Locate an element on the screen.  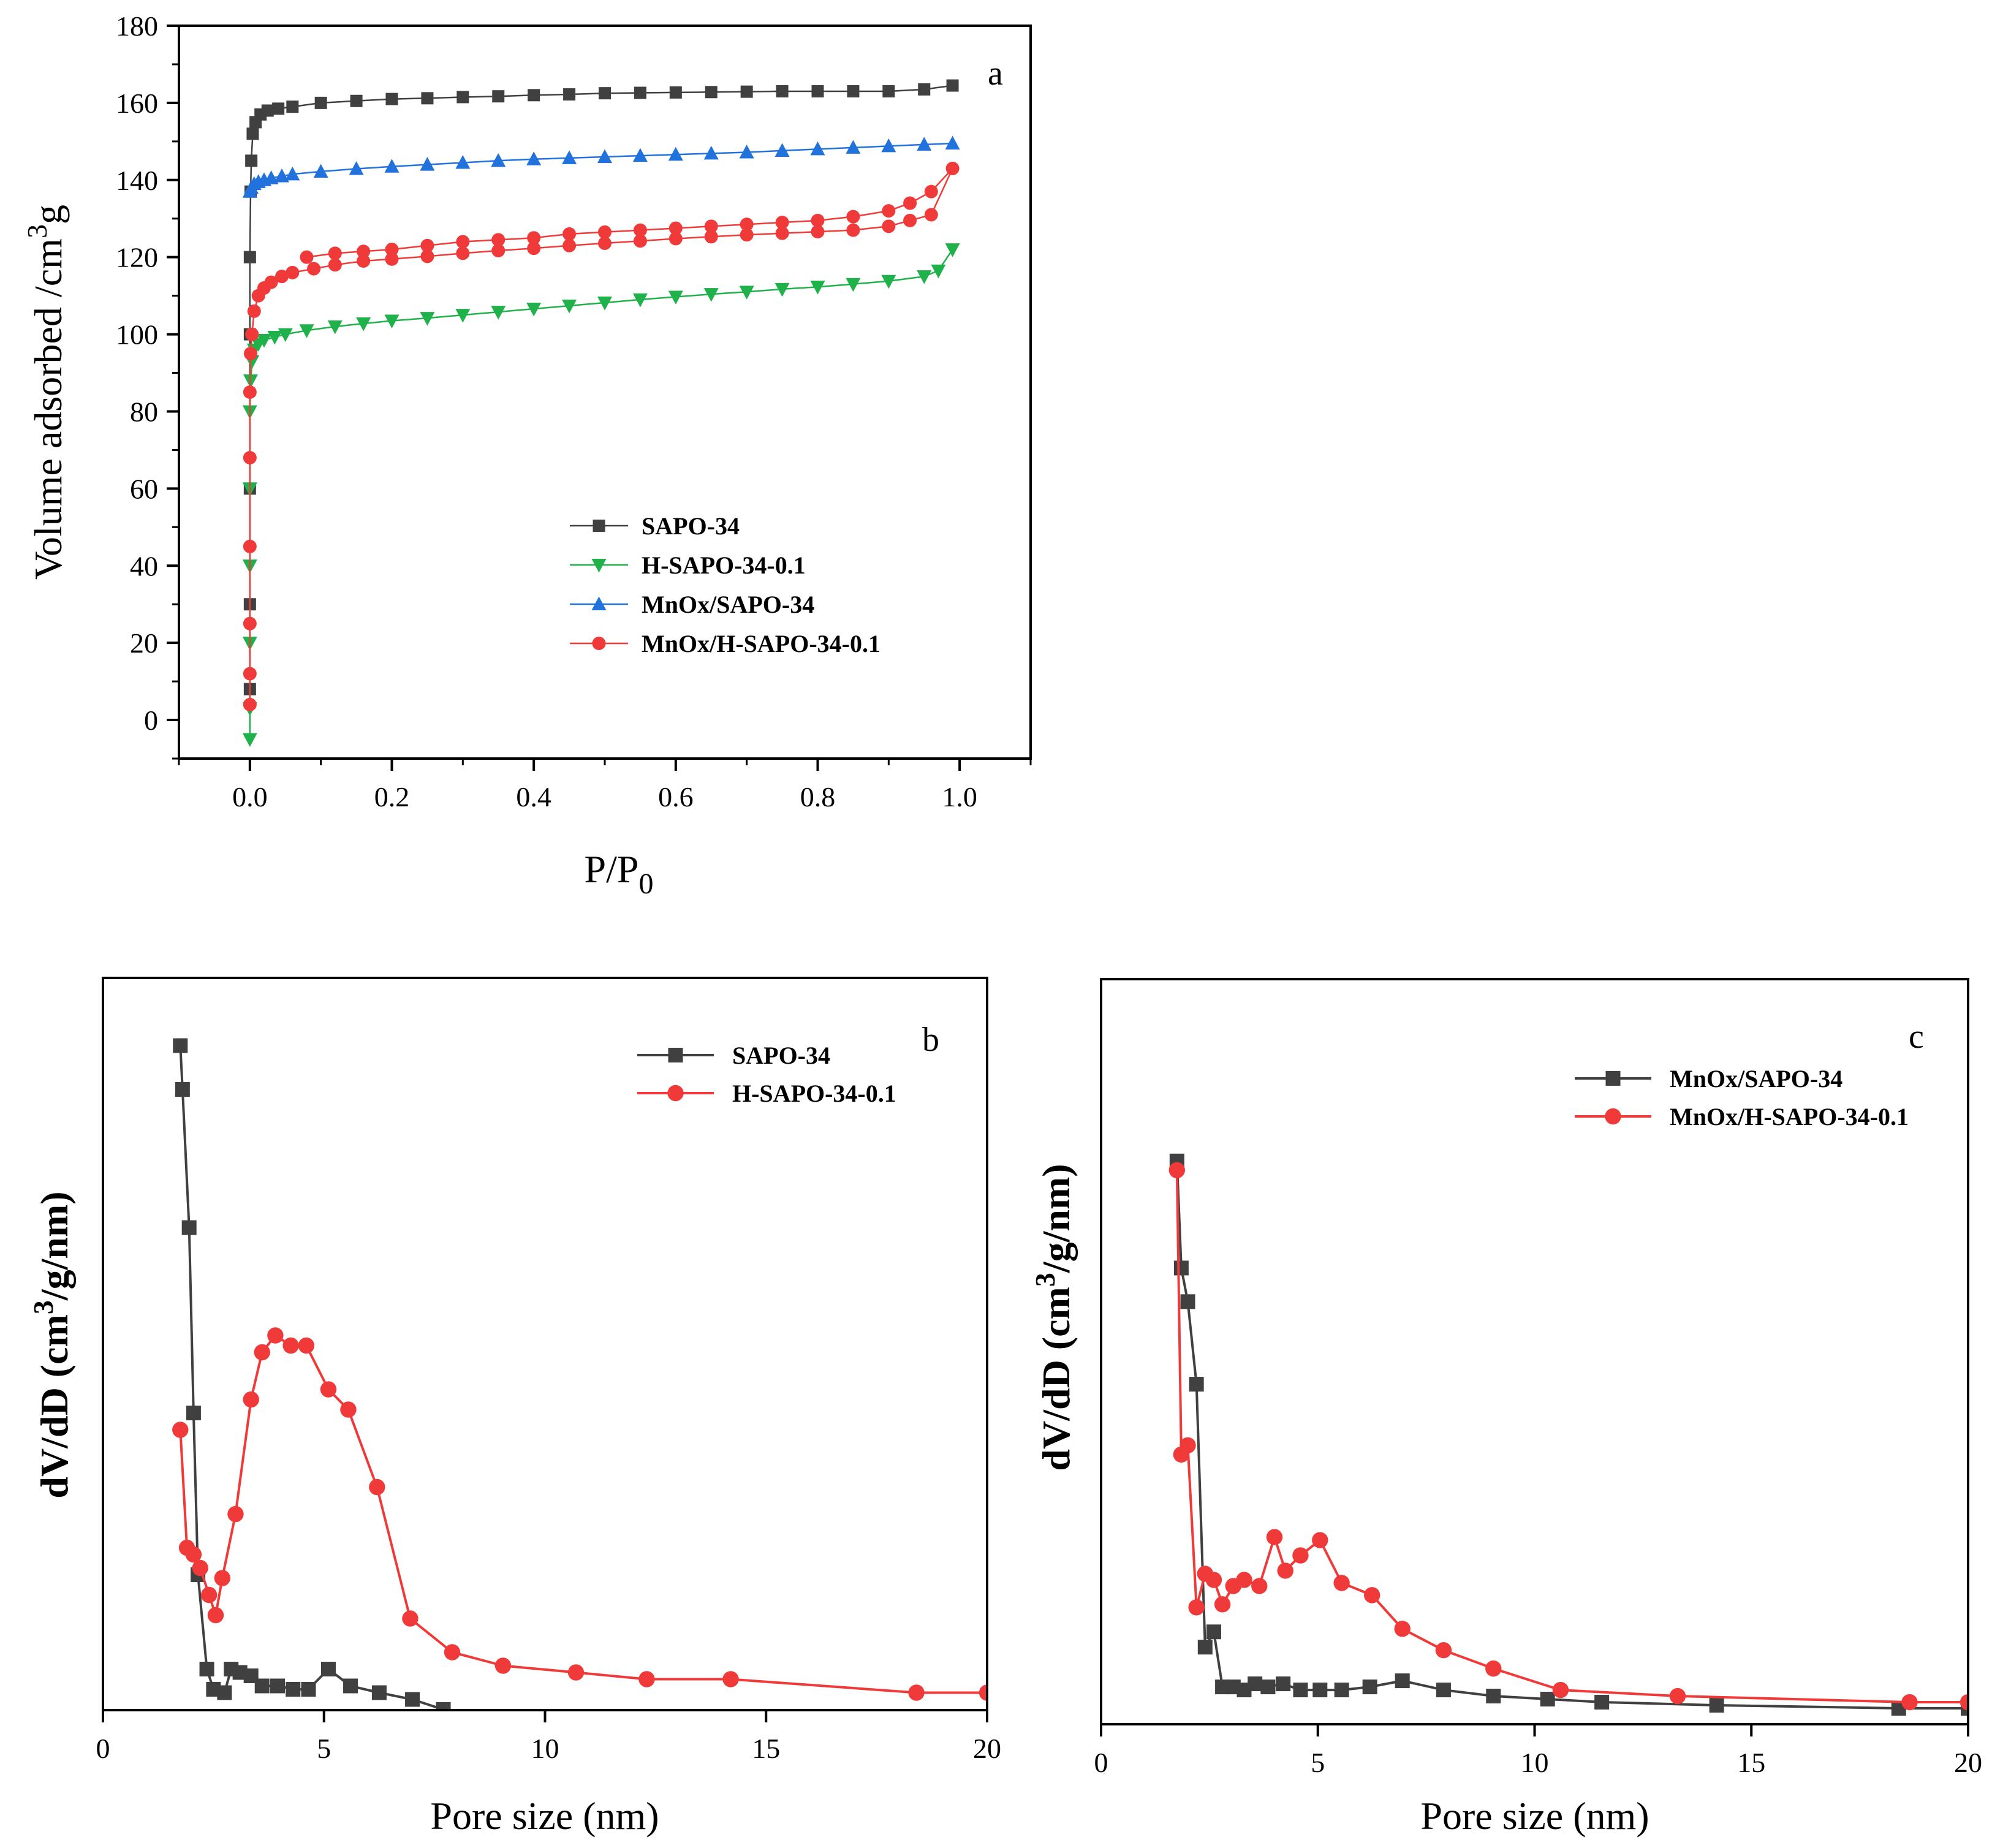
panel-b-xtick-label: 20 is located at coordinates (987, 1748).